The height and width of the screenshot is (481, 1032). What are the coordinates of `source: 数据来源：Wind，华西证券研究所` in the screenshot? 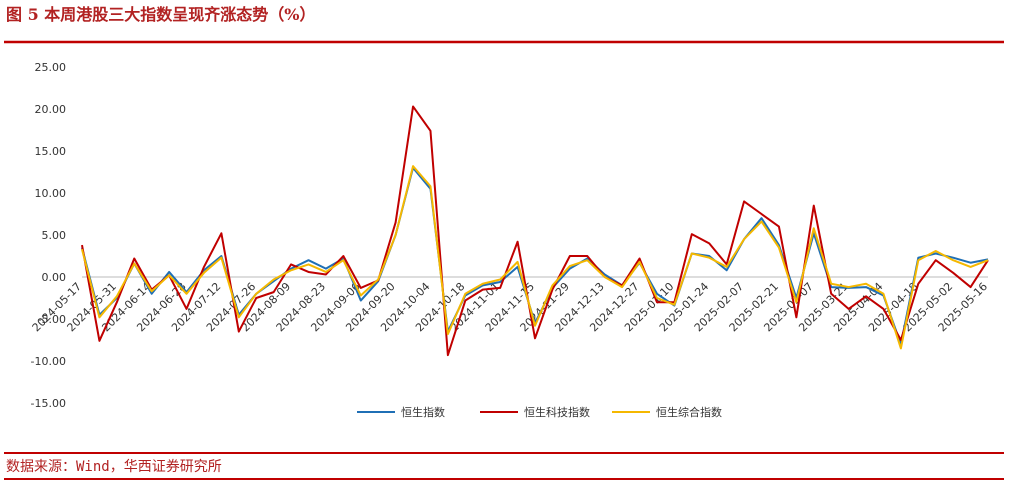 It's located at (114, 467).